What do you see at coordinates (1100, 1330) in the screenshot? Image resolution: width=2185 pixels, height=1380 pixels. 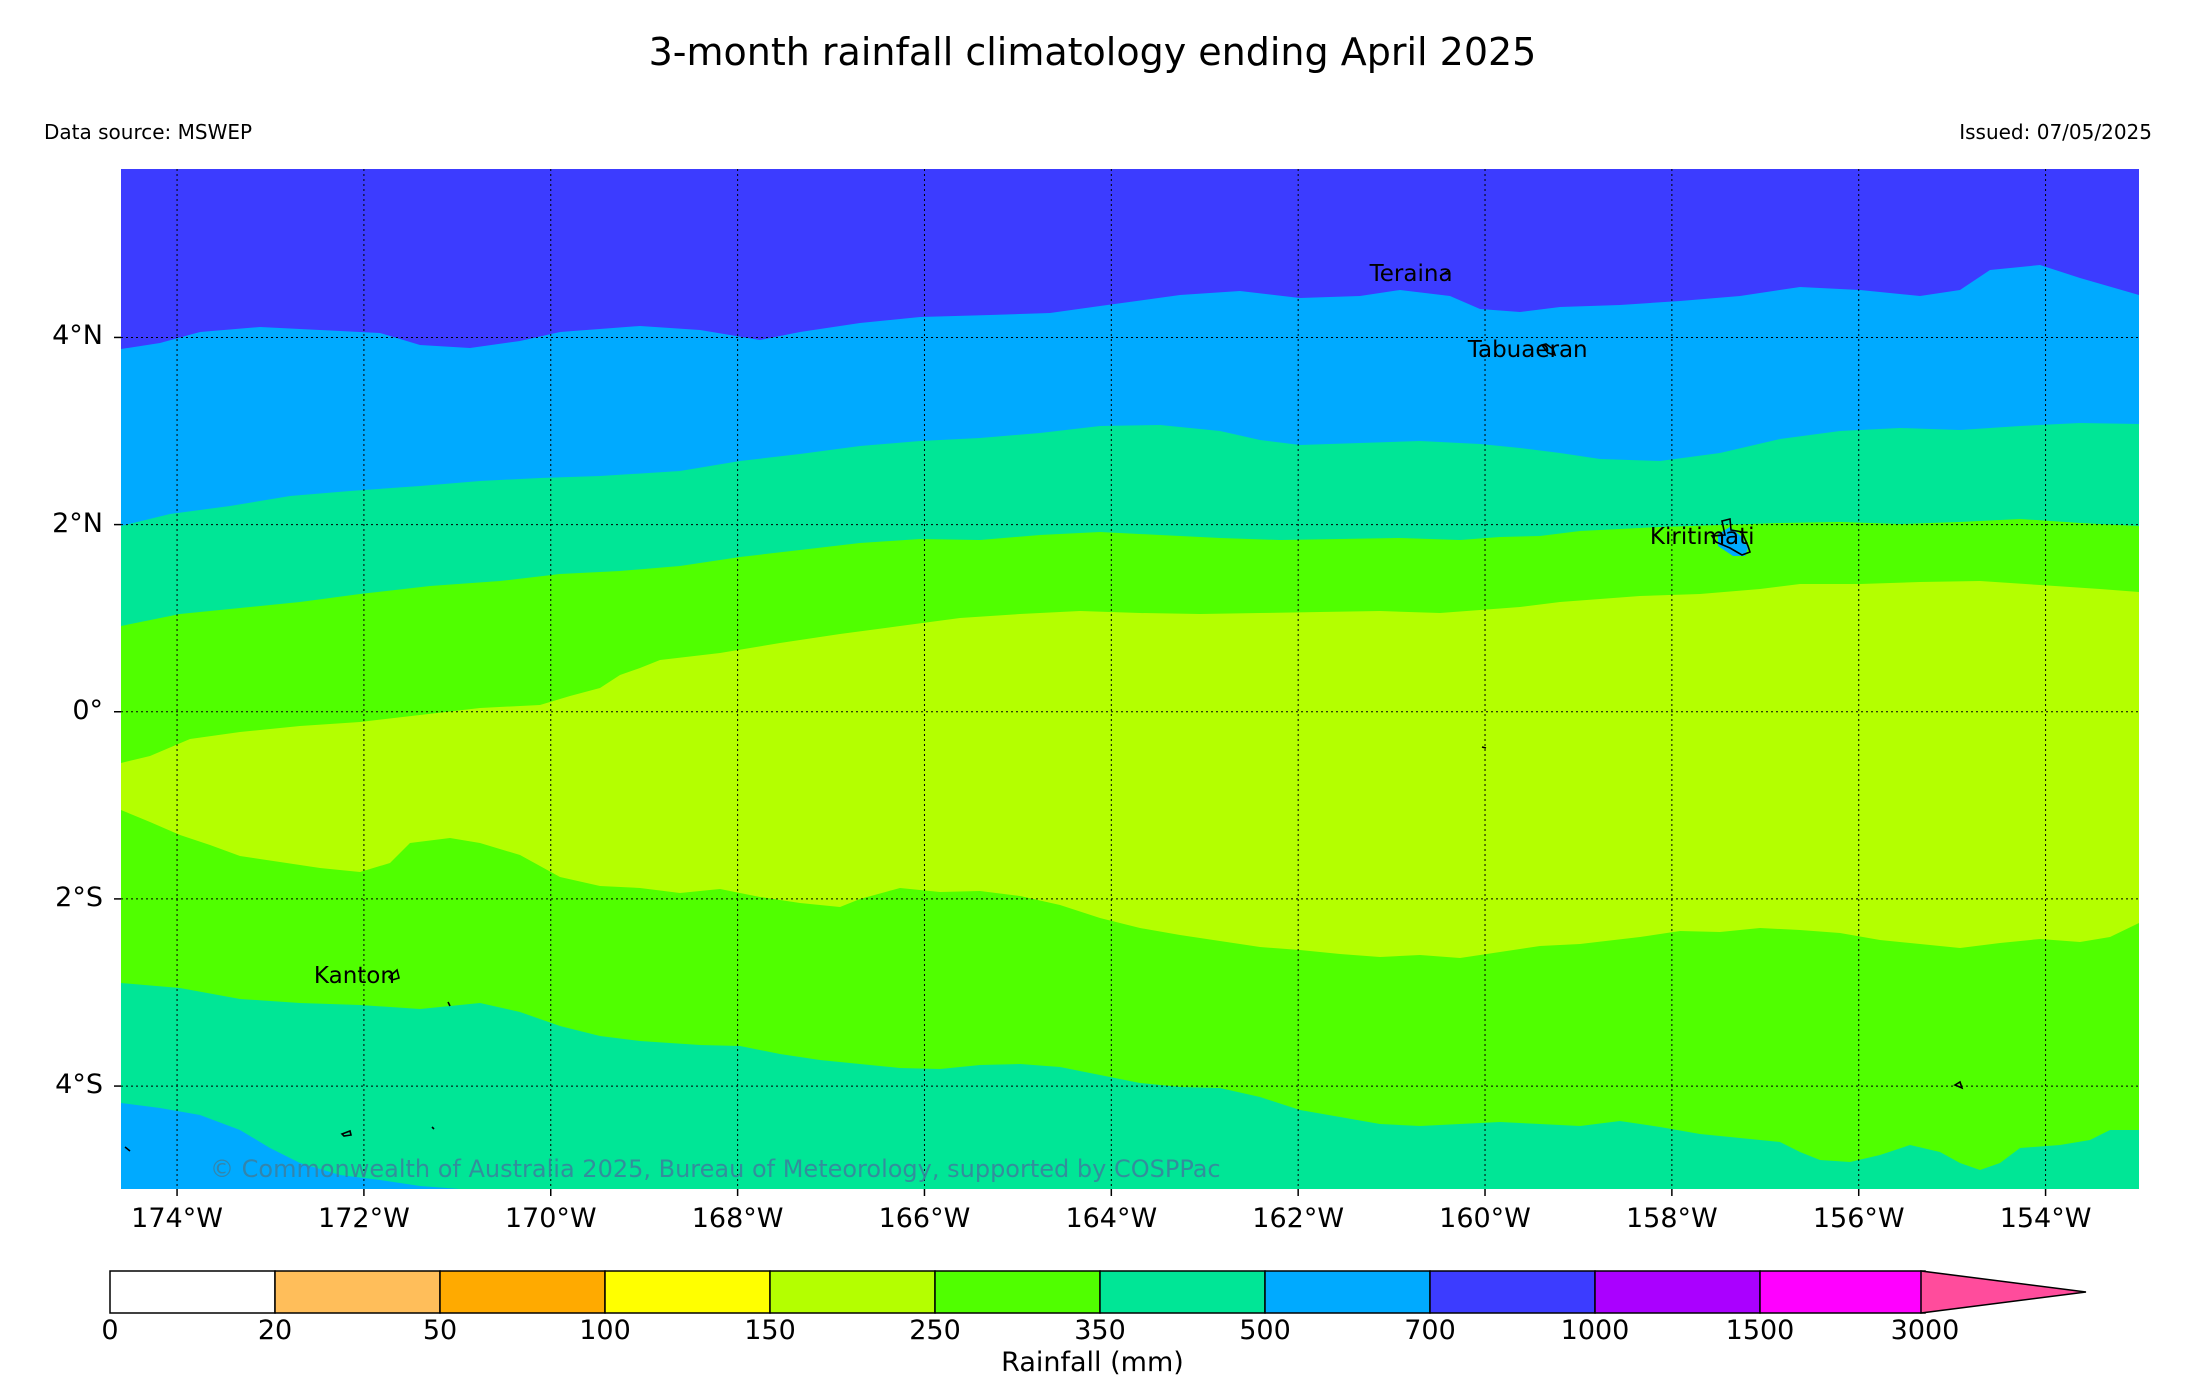 I see `colorbar-tick-label: 350` at bounding box center [1100, 1330].